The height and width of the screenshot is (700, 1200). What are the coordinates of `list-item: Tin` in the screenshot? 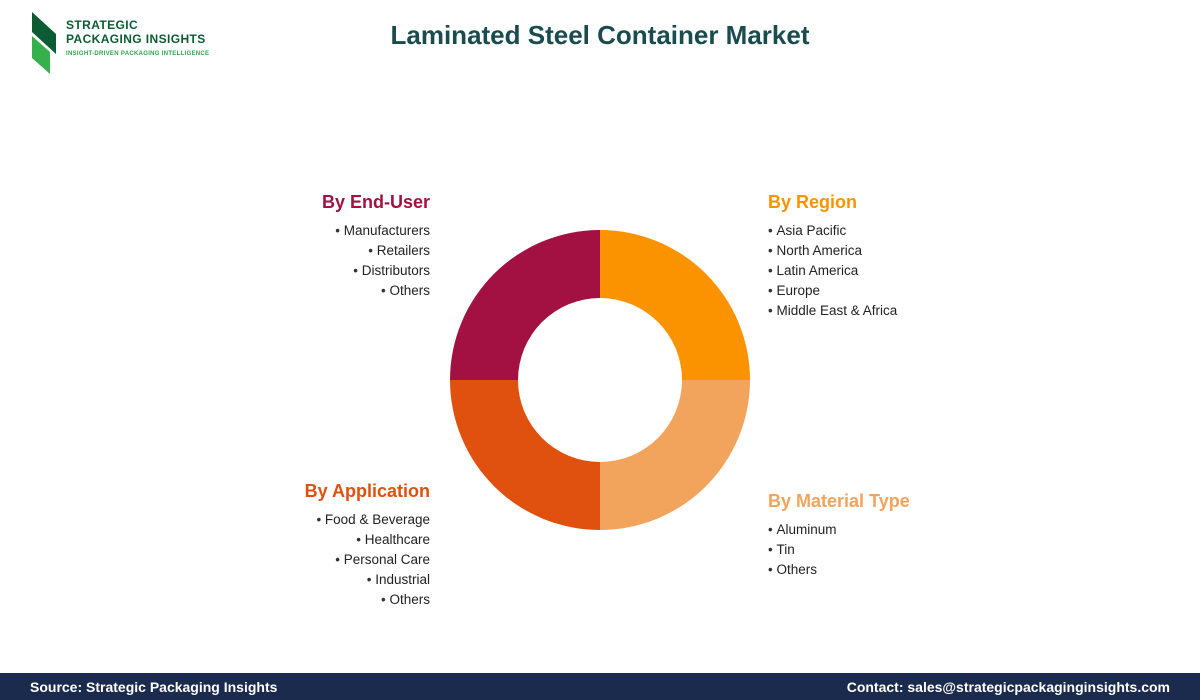 It's located at (883, 550).